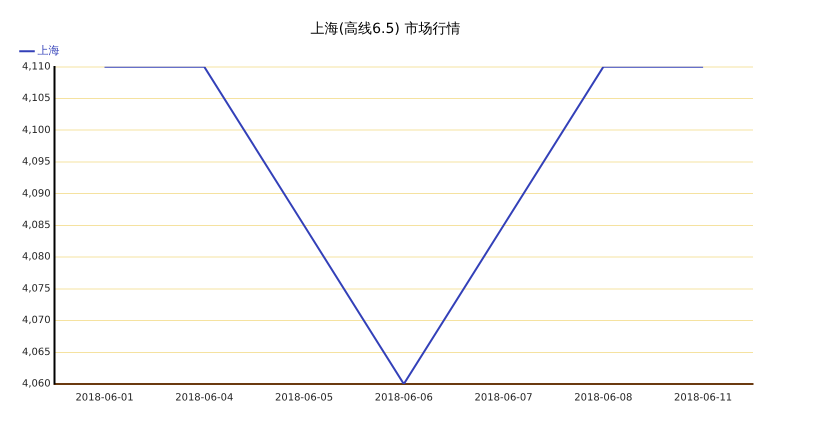 The height and width of the screenshot is (425, 831). Describe the element at coordinates (503, 398) in the screenshot. I see `x-tick-label: 2018-06-07` at that location.